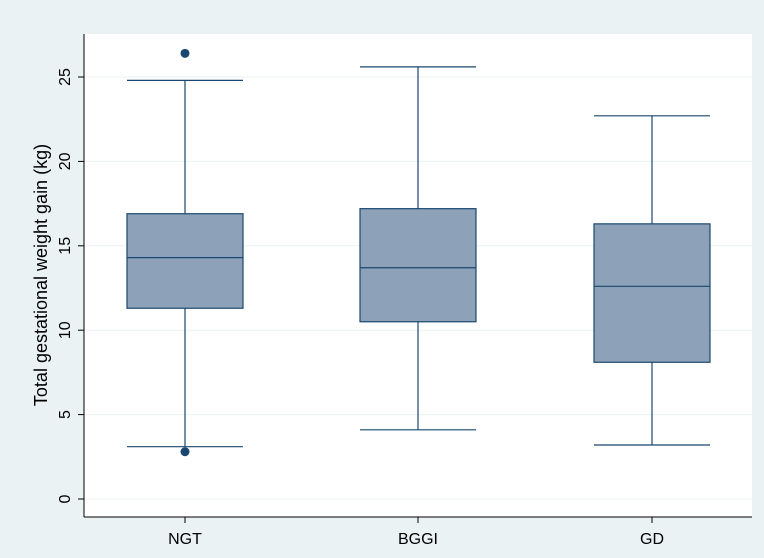 The width and height of the screenshot is (764, 558). What do you see at coordinates (652, 539) in the screenshot?
I see `x-tick-label: GD` at bounding box center [652, 539].